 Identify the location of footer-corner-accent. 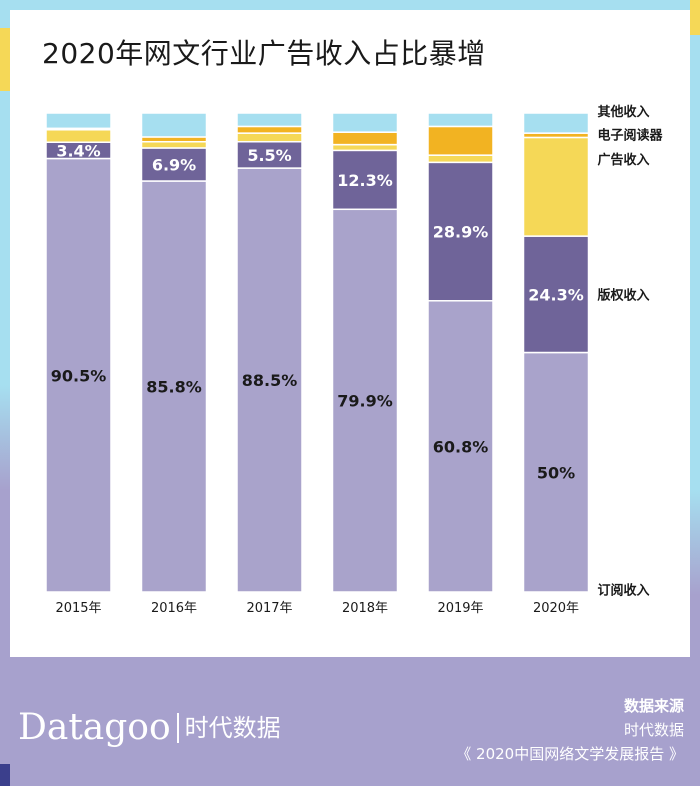
(5, 775).